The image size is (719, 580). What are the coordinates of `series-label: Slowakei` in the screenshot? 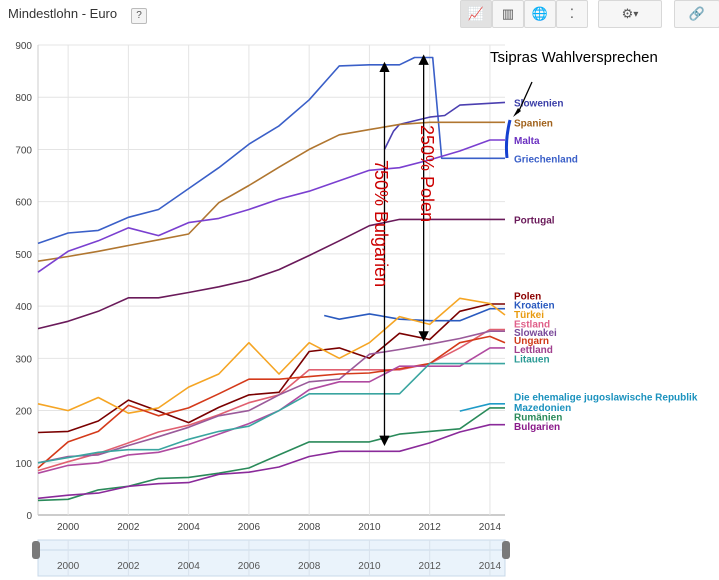 It's located at (535, 333).